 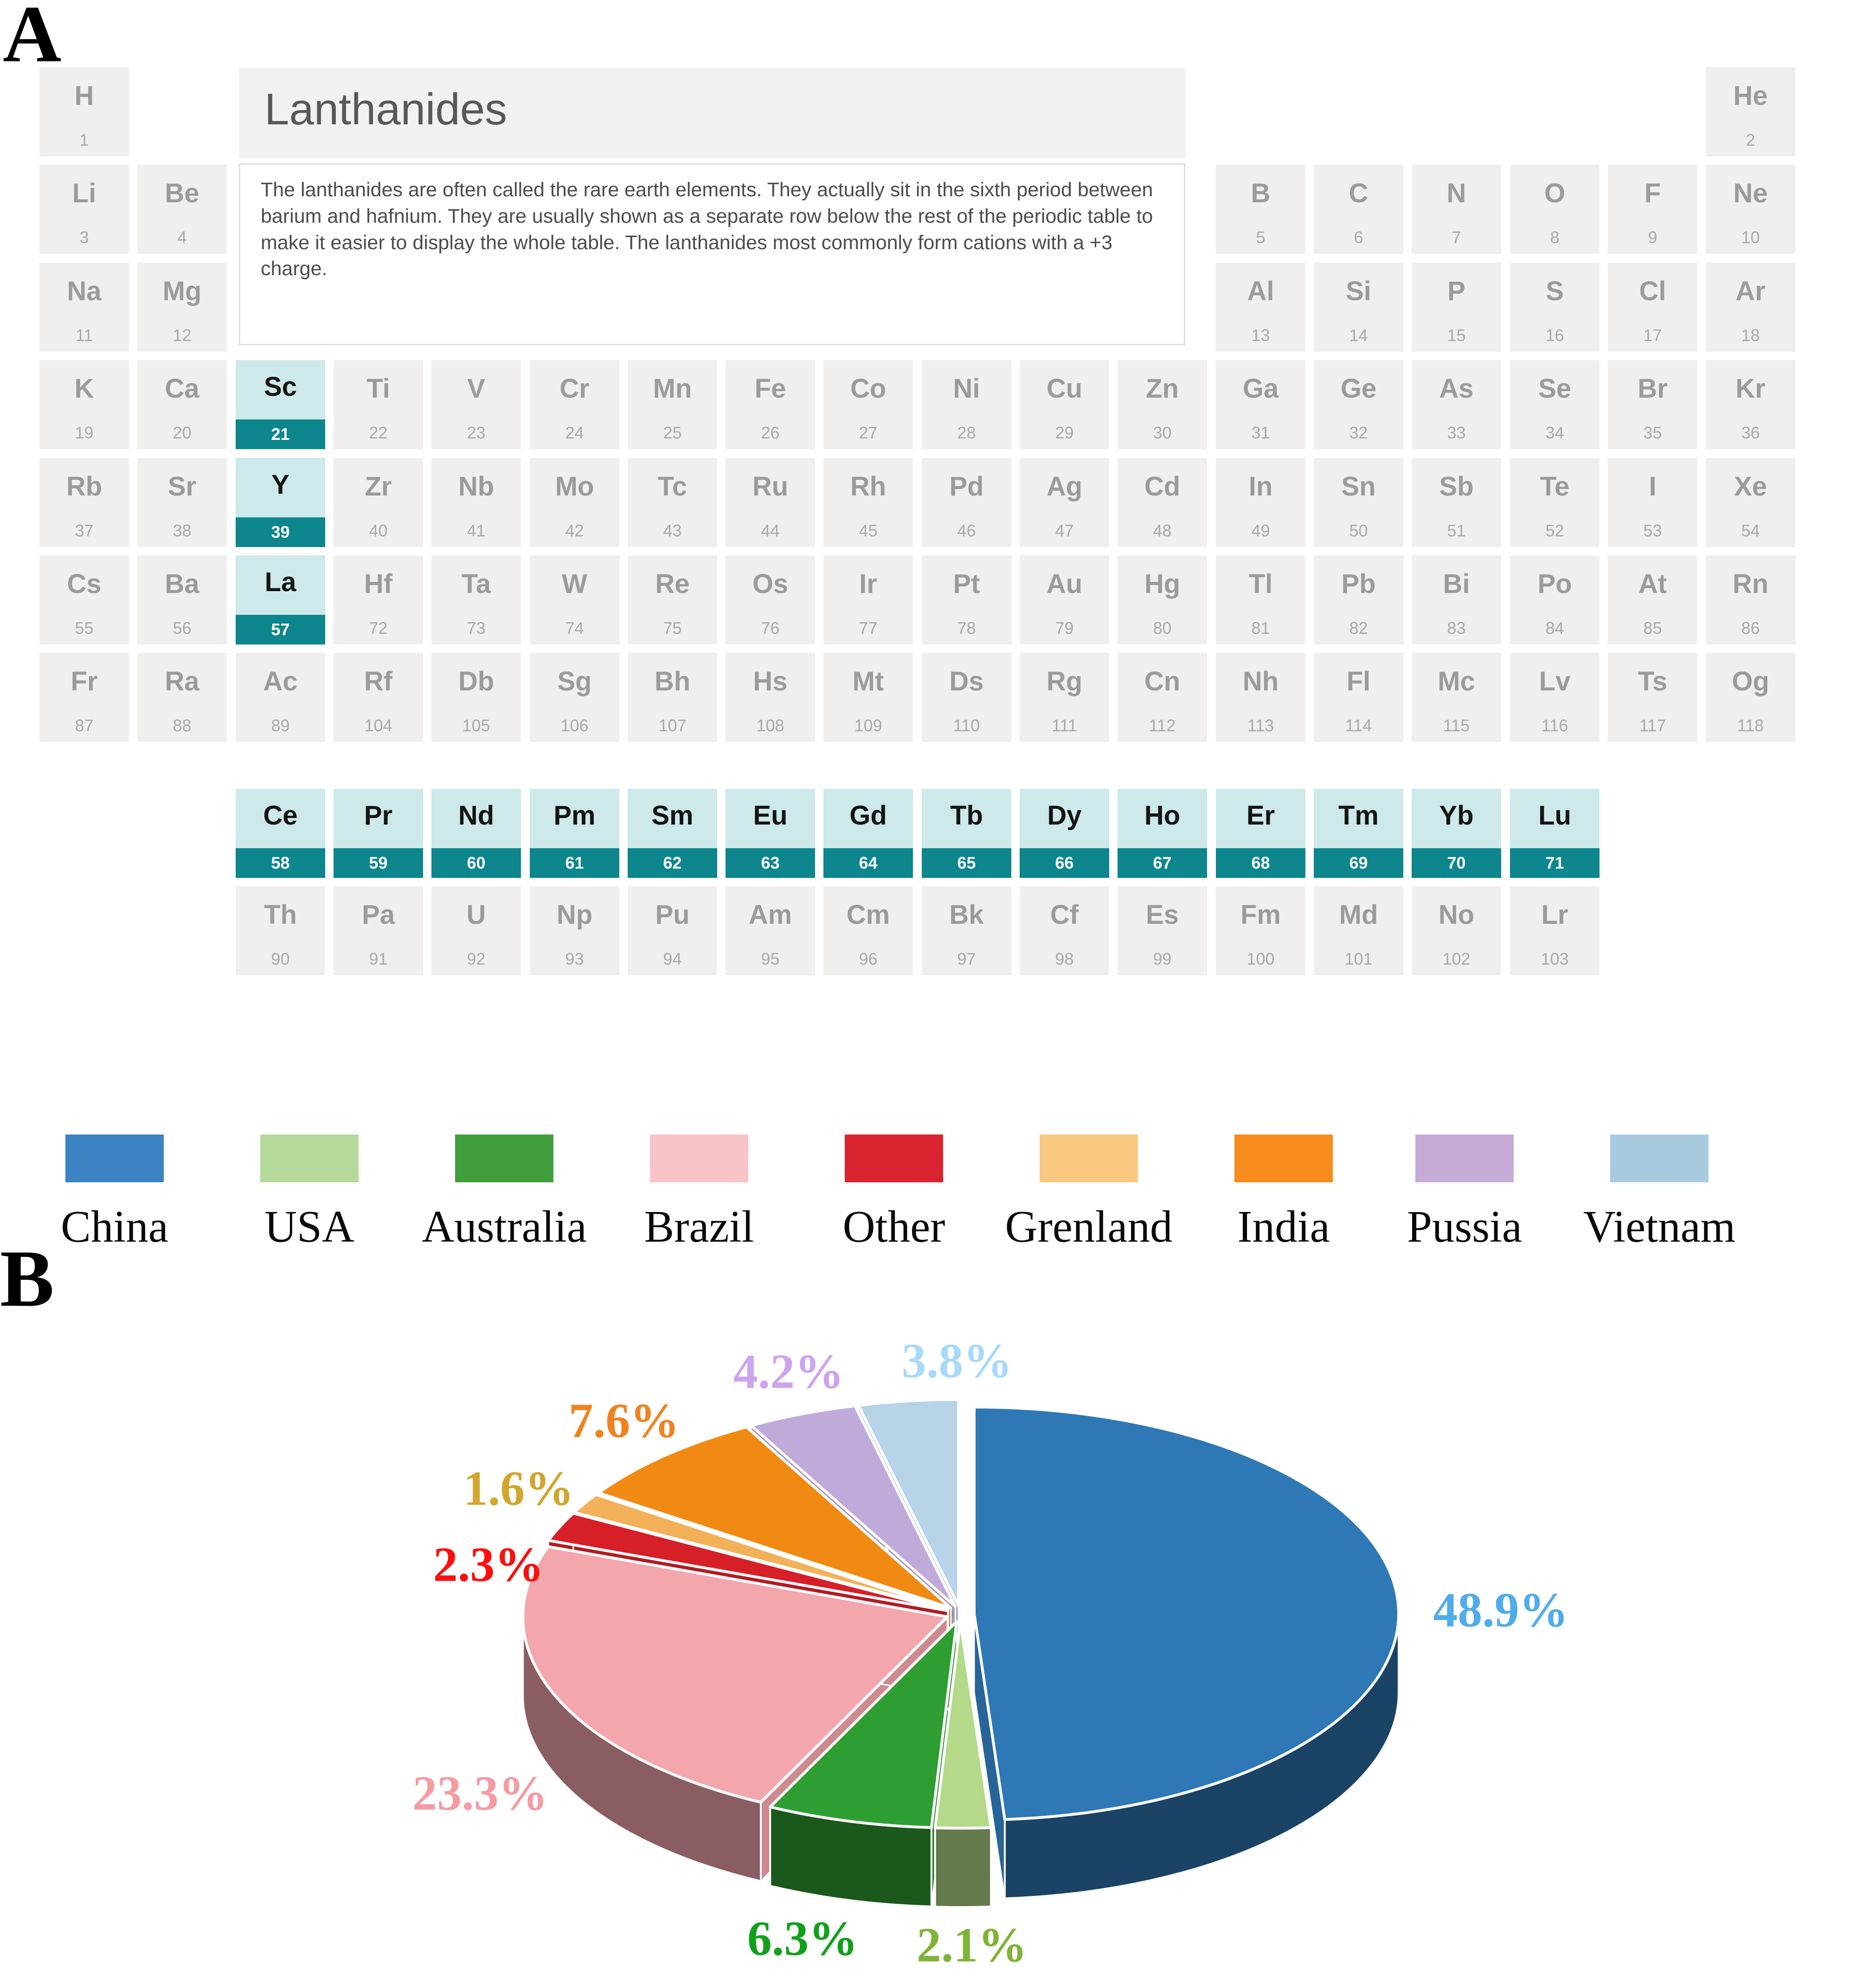 What do you see at coordinates (966, 503) in the screenshot?
I see `element-cell-Pd: Pd 46` at bounding box center [966, 503].